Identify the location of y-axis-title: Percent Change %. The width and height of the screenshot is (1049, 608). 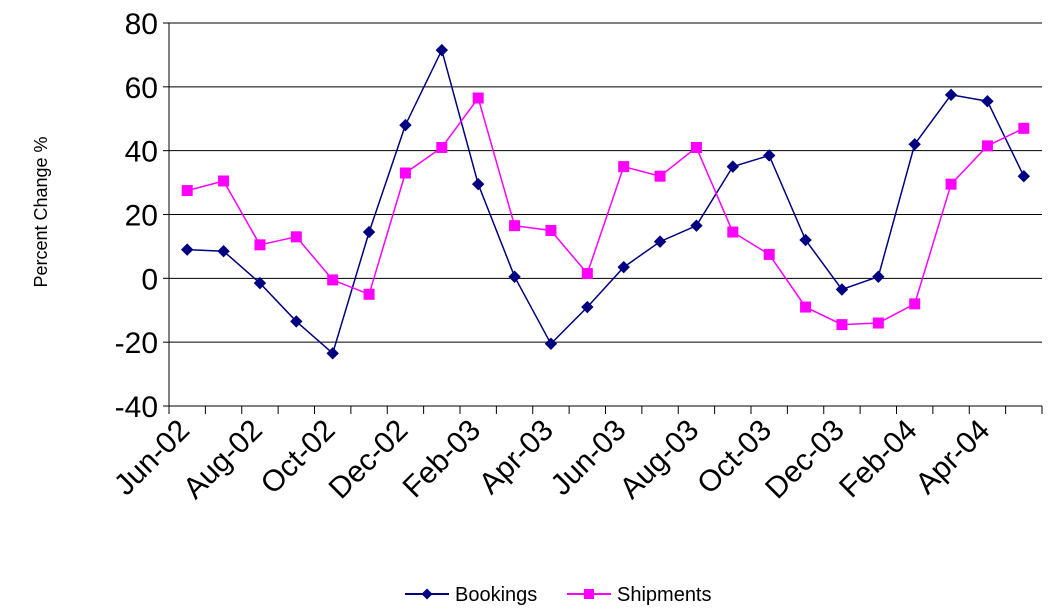
(41, 211).